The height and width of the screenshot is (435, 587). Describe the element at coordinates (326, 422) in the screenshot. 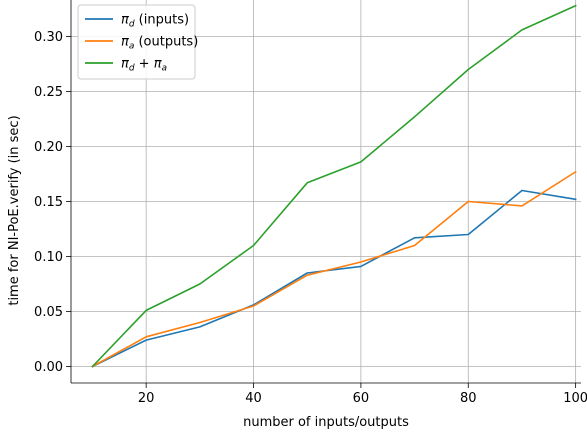

I see `x-axis-label: number of inputs/outputs` at that location.